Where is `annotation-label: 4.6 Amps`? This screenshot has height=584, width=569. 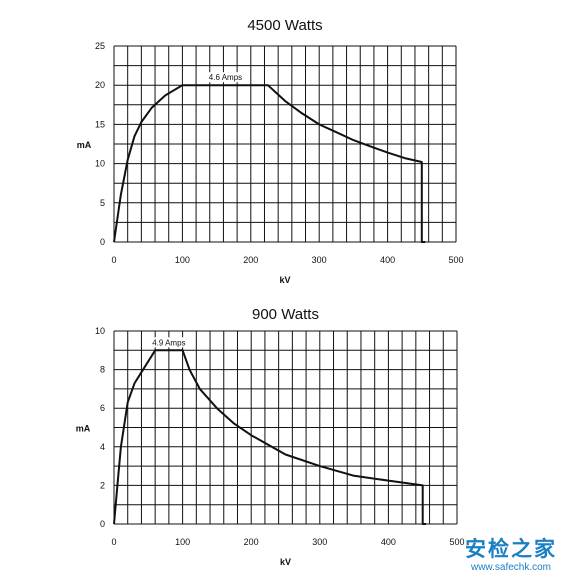 annotation-label: 4.6 Amps is located at coordinates (225, 77).